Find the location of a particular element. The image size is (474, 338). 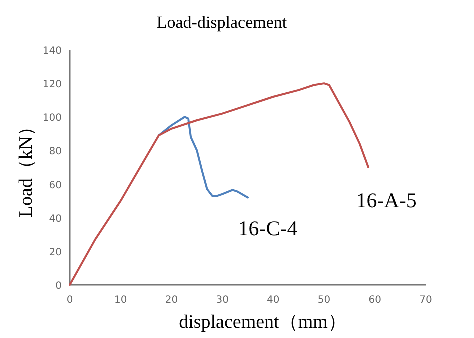

series-label: 16-C-4 is located at coordinates (268, 228).